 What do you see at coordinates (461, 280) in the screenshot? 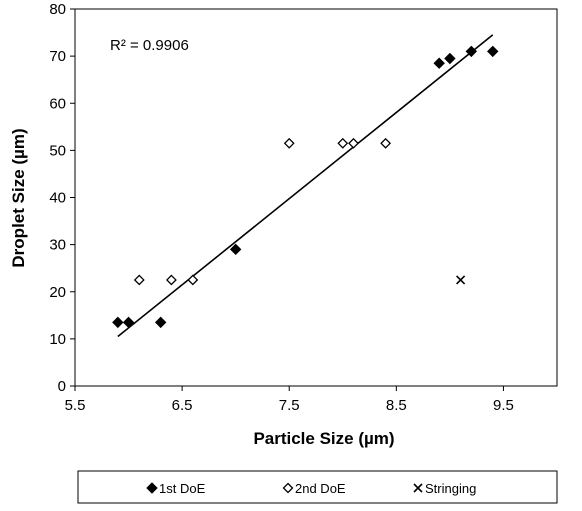
I see `data-point-stringing` at bounding box center [461, 280].